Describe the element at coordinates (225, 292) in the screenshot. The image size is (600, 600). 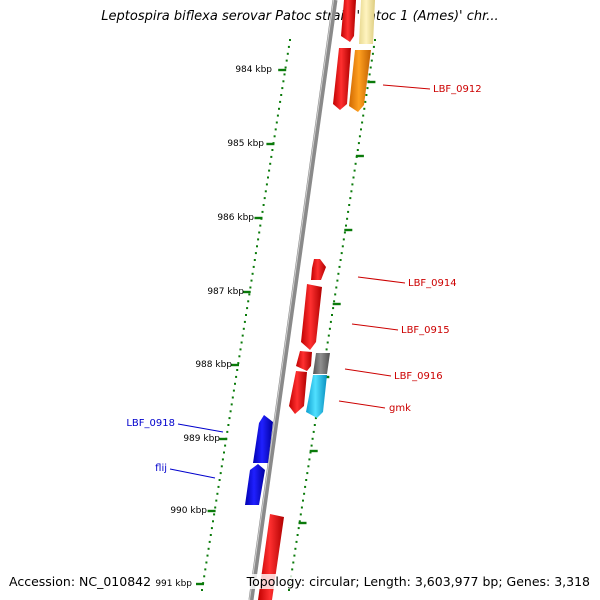
I see `scale-label: 987 kbp` at that location.